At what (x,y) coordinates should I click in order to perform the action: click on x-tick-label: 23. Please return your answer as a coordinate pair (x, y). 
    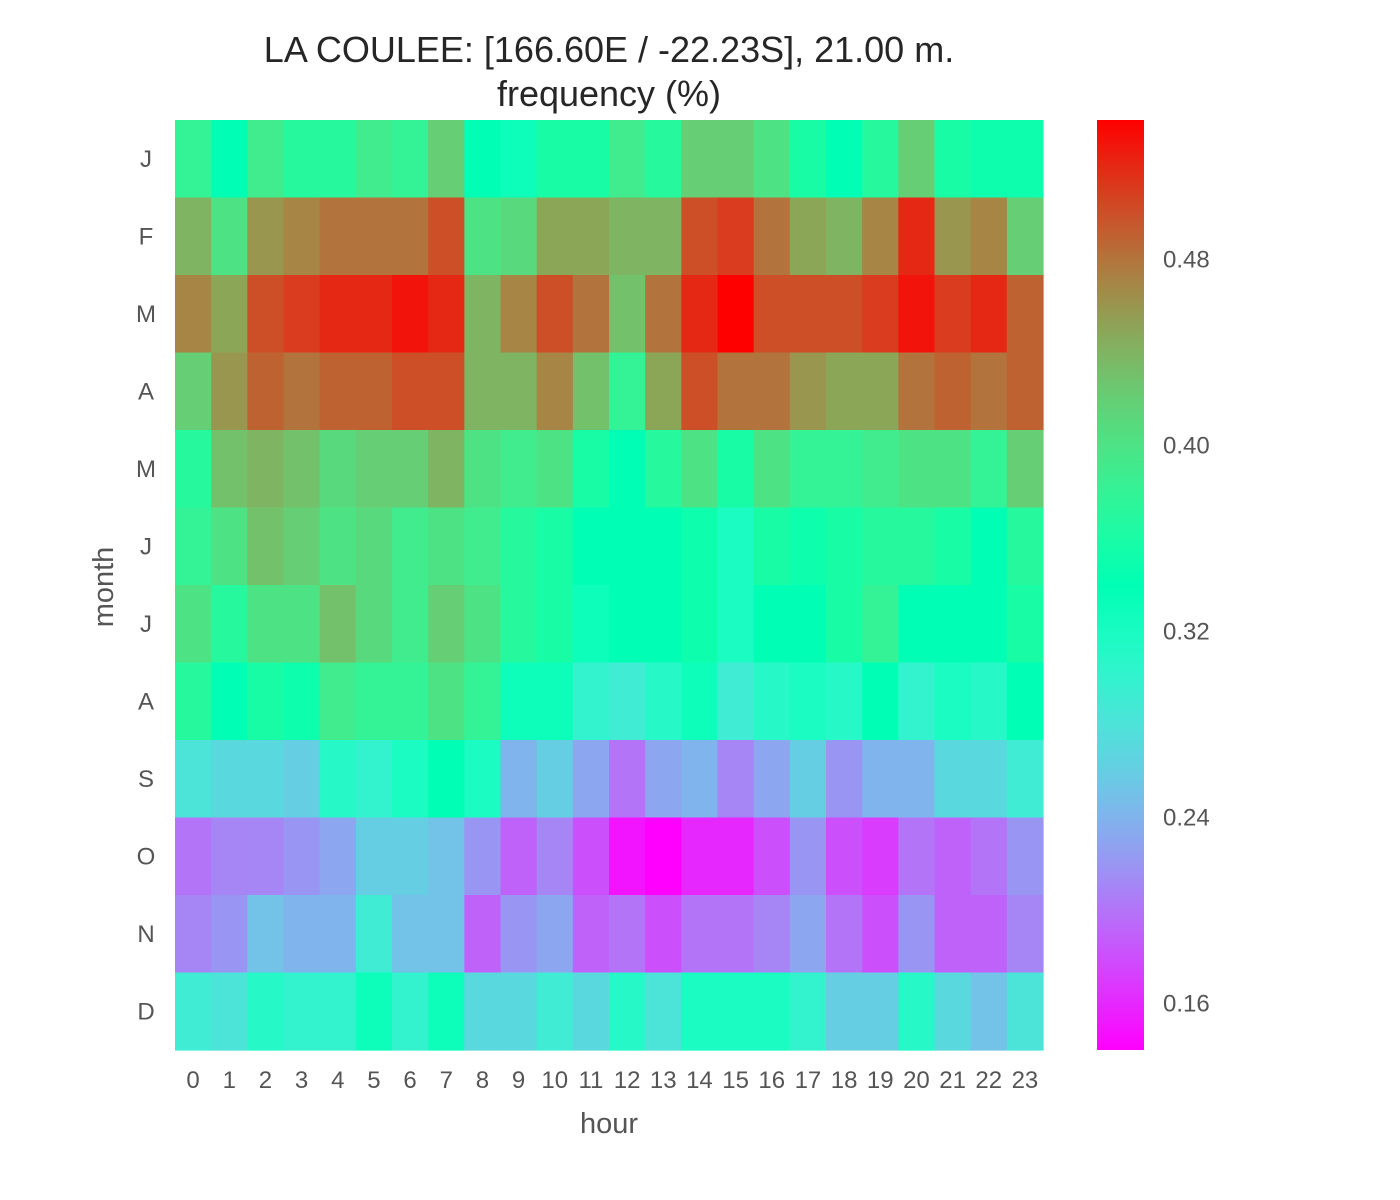
    Looking at the image, I should click on (1025, 1080).